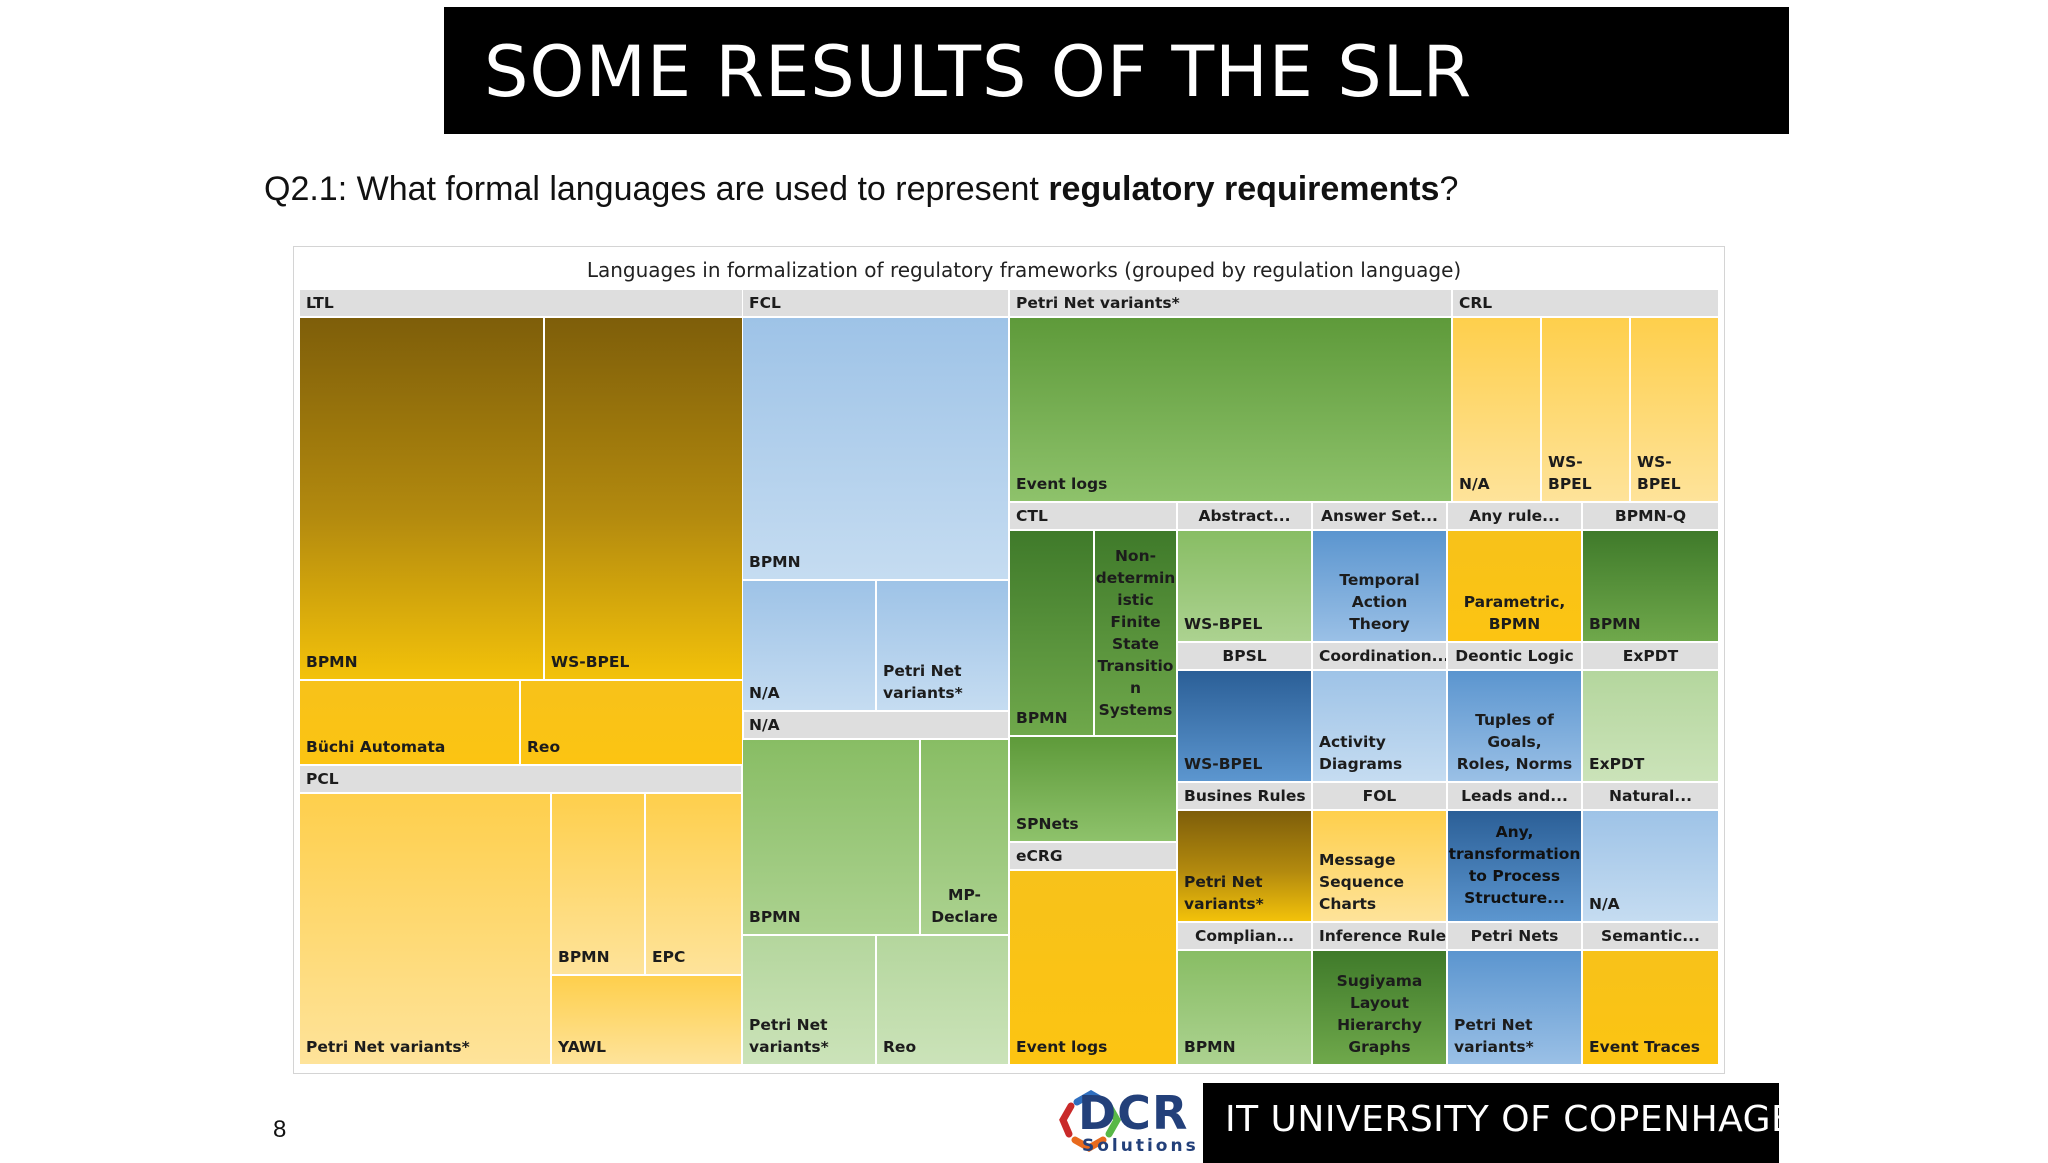 The height and width of the screenshot is (1163, 2048). Describe the element at coordinates (1380, 727) in the screenshot. I see `treemap-cell: Activity Diagrams` at that location.